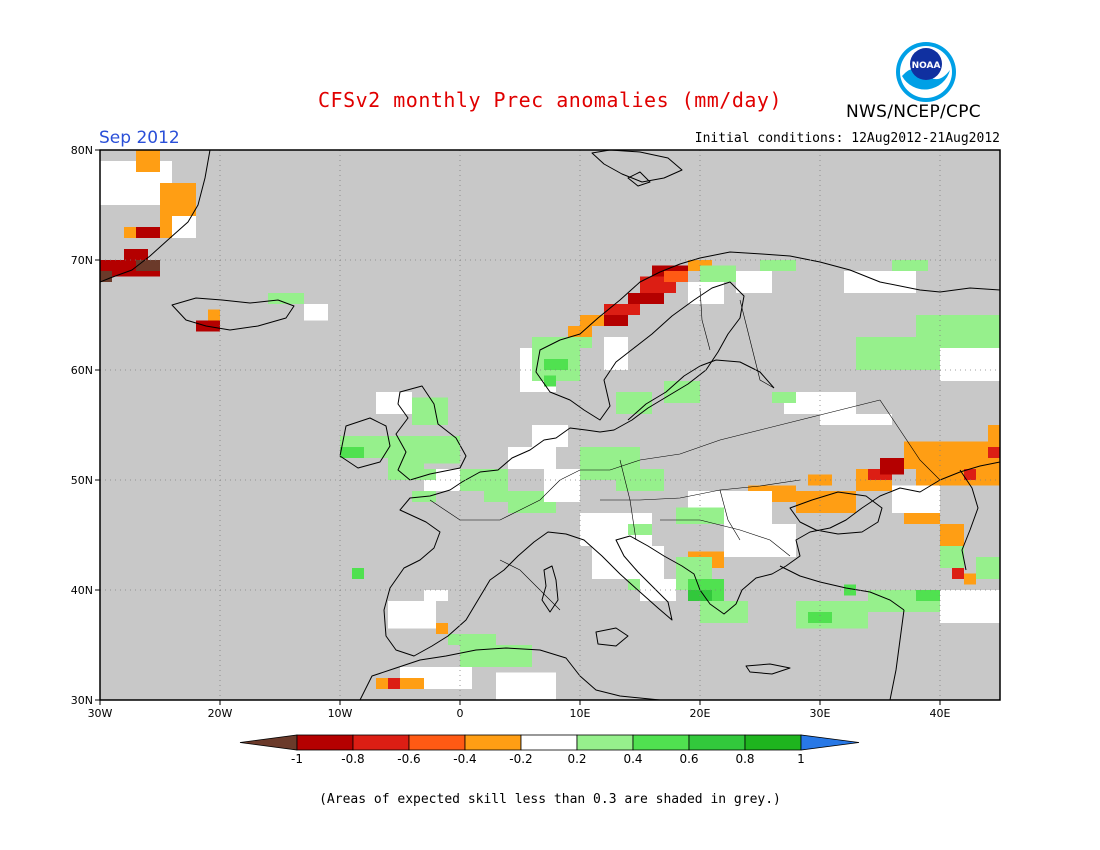 The height and width of the screenshot is (850, 1100). What do you see at coordinates (464, 759) in the screenshot?
I see `colorbar-label: -0.4` at bounding box center [464, 759].